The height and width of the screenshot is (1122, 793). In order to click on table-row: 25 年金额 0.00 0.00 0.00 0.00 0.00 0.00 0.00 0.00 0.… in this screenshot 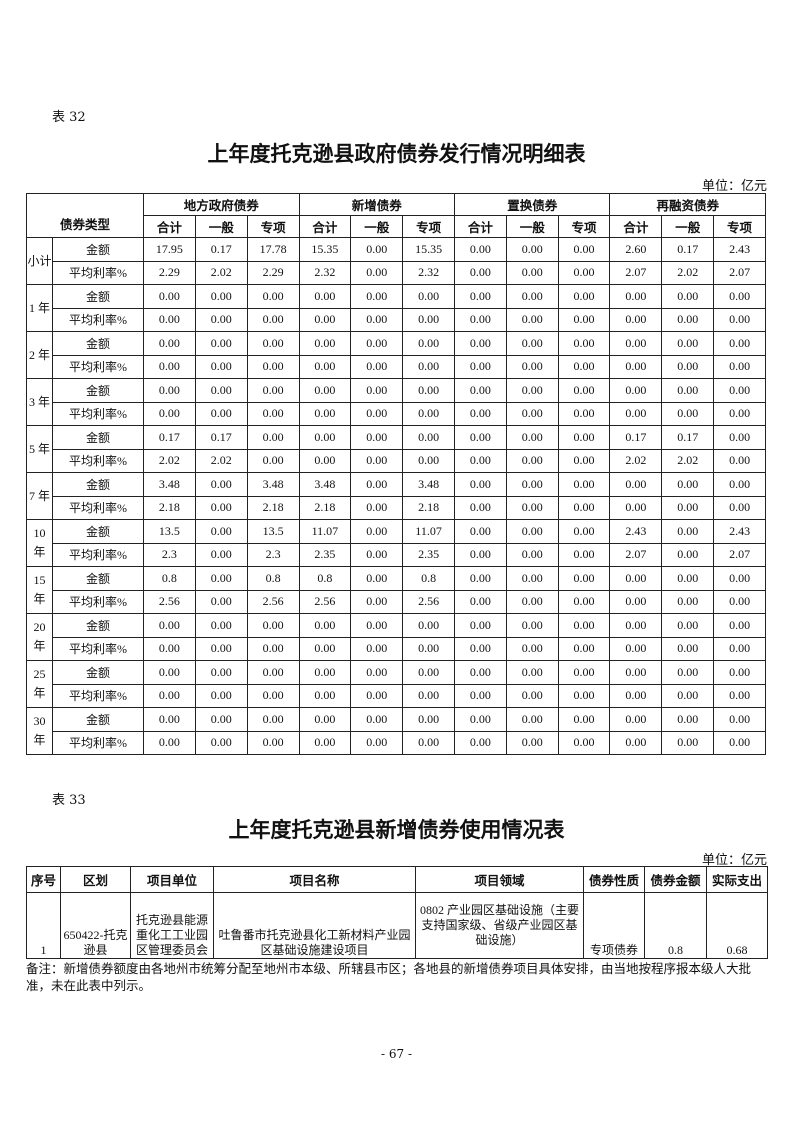, I will do `click(396, 684)`.